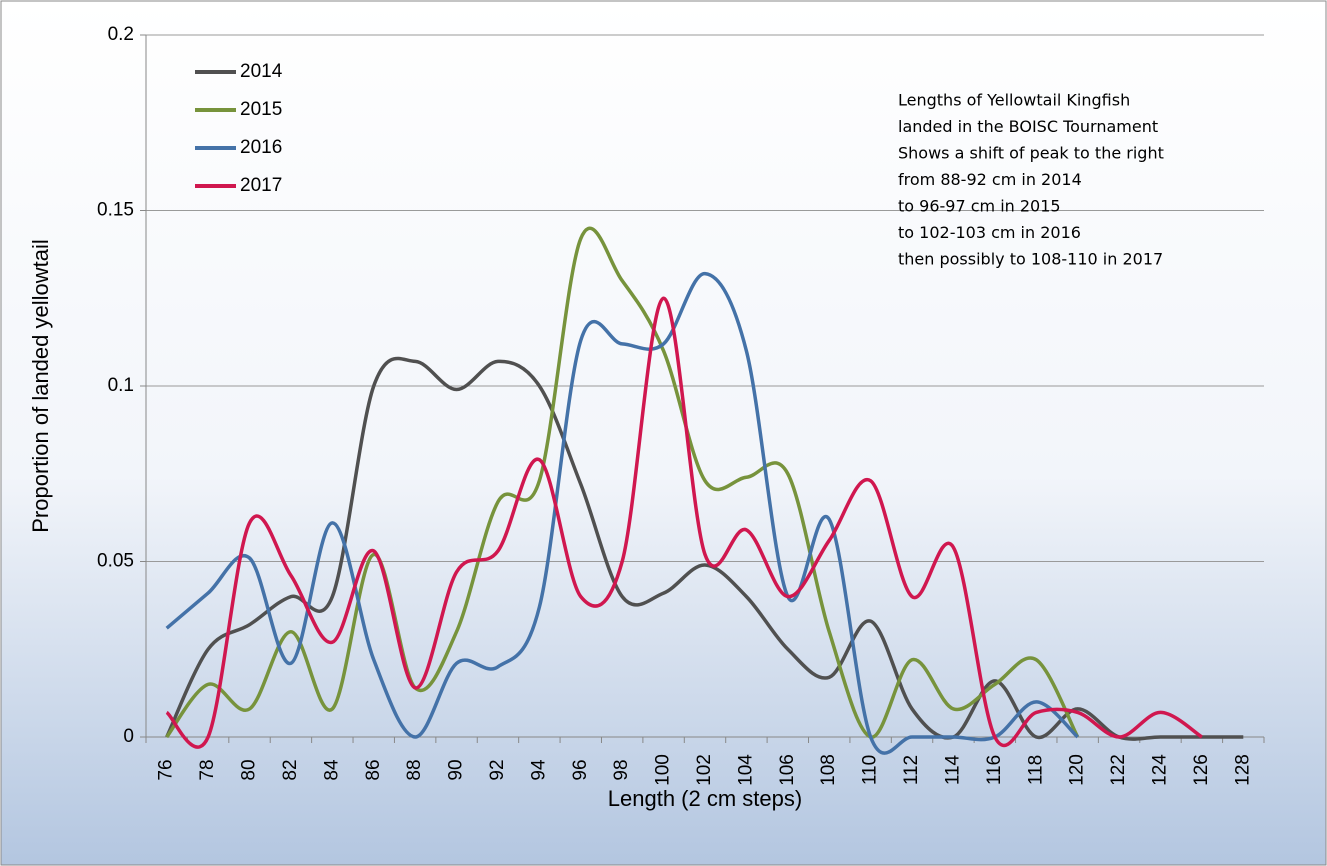  Describe the element at coordinates (870, 770) in the screenshot. I see `x-tick-label: 110` at that location.